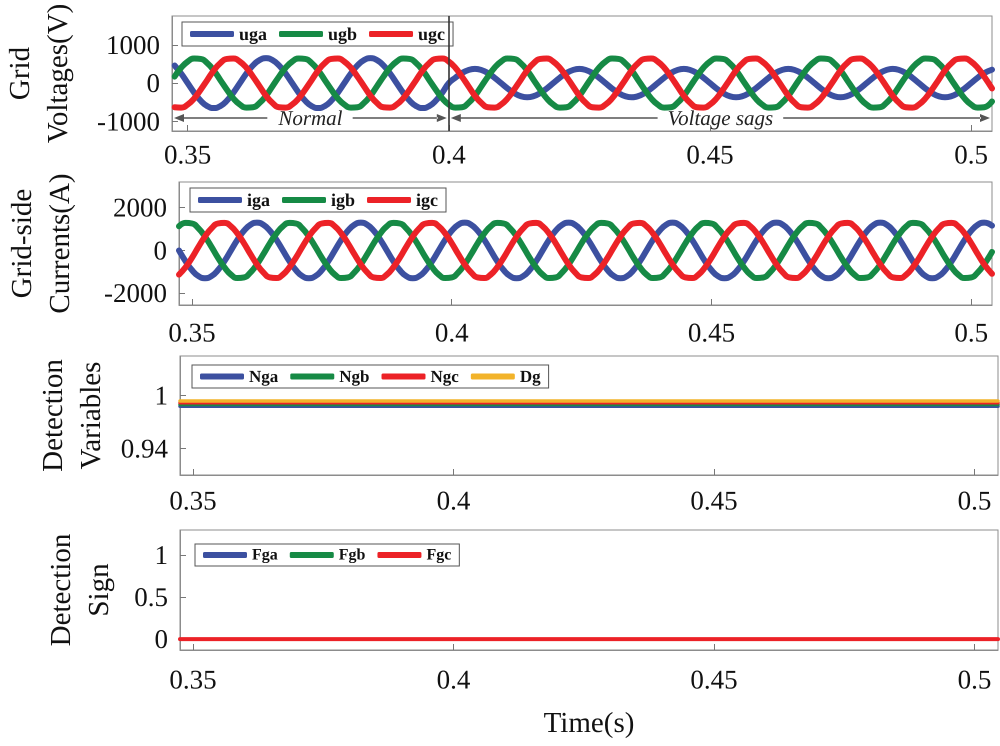  Describe the element at coordinates (352, 555) in the screenshot. I see `legend-label: Fgb` at that location.